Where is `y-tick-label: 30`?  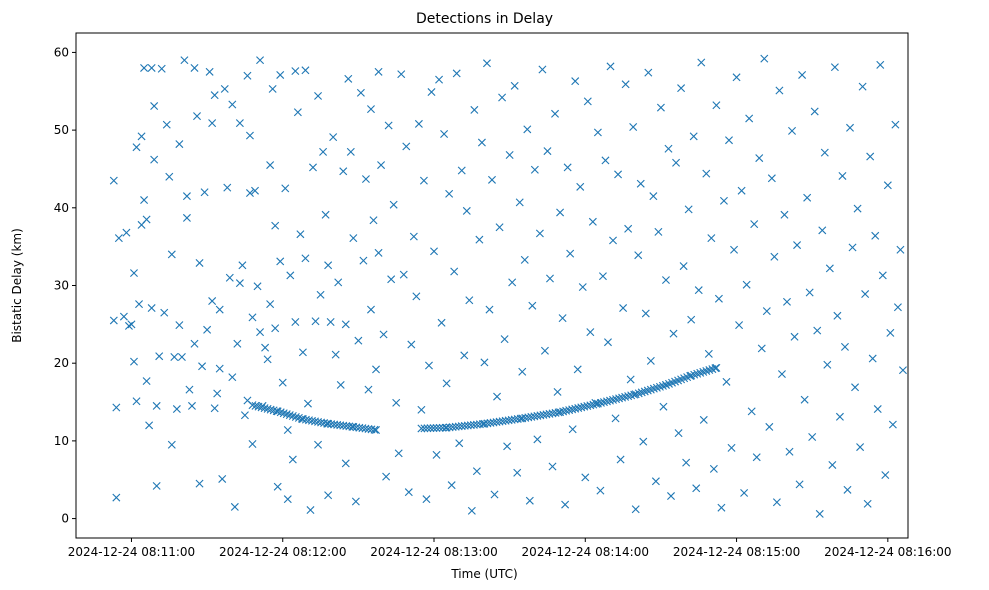 y-tick-label: 30 is located at coordinates (61, 286).